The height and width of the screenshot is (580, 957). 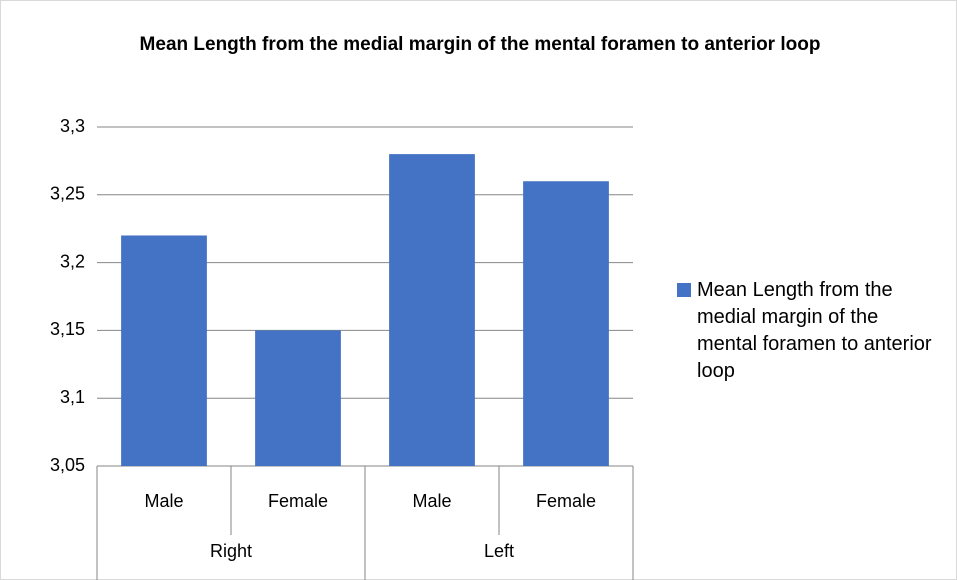 What do you see at coordinates (231, 551) in the screenshot?
I see `group-label: Right` at bounding box center [231, 551].